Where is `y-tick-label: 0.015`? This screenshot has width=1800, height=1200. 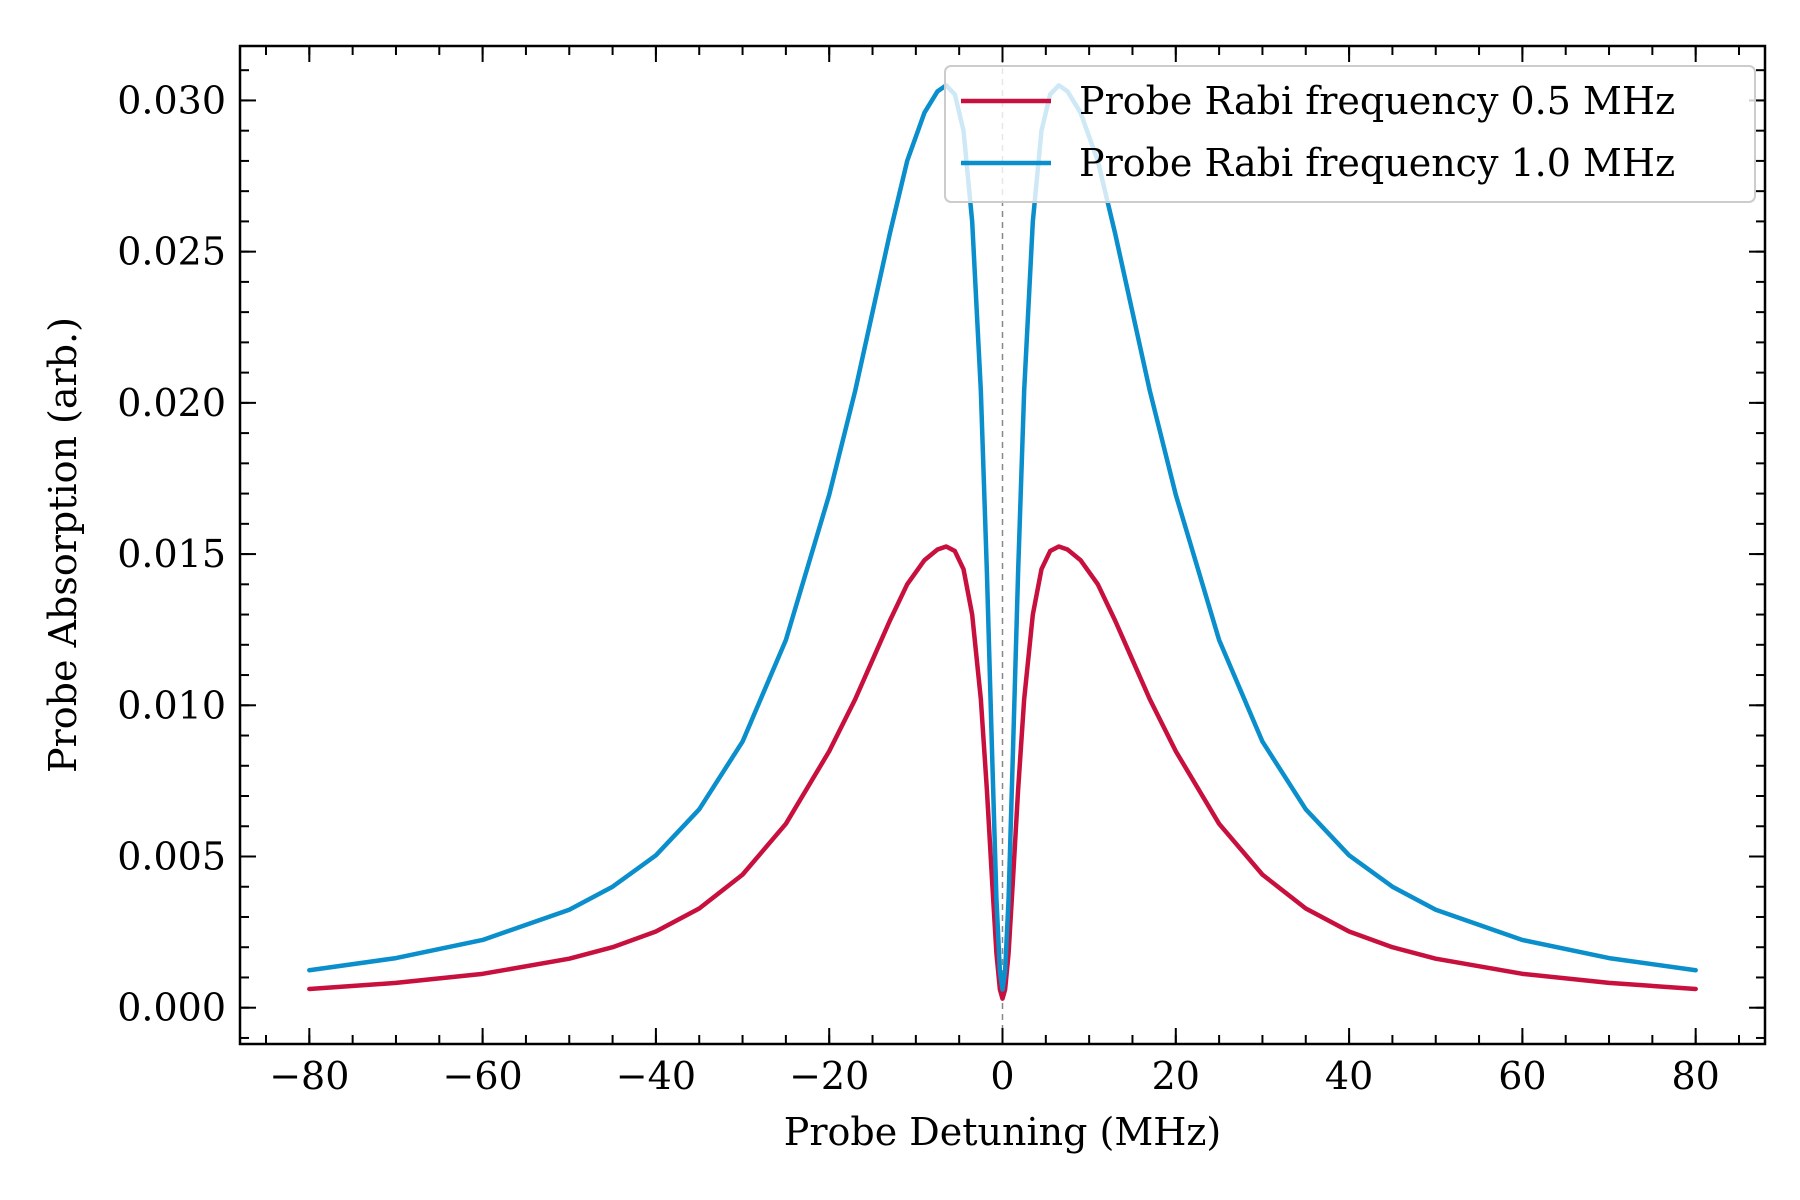 y-tick-label: 0.015 is located at coordinates (171, 554).